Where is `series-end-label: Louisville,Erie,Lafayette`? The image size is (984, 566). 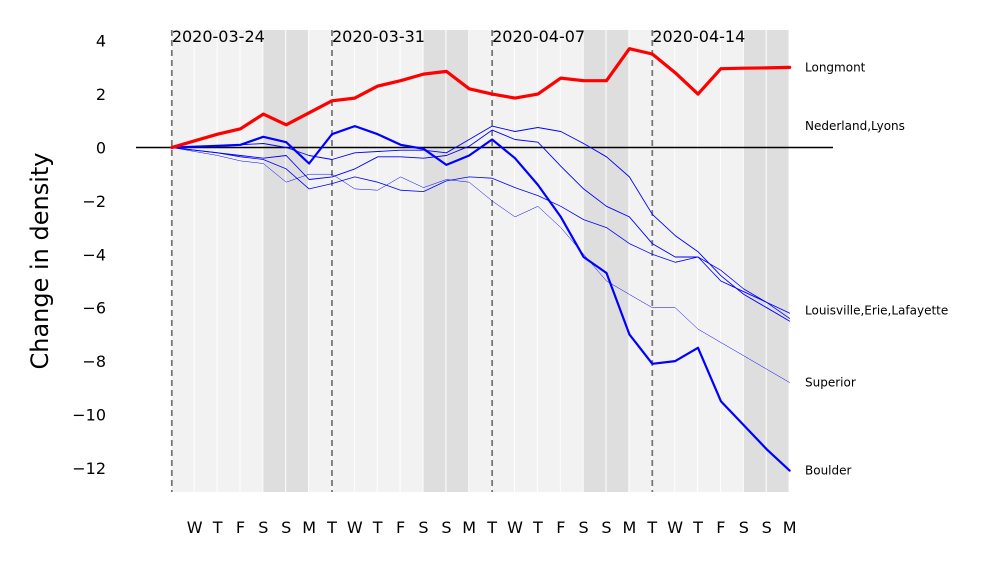 series-end-label: Louisville,Erie,Lafayette is located at coordinates (876, 310).